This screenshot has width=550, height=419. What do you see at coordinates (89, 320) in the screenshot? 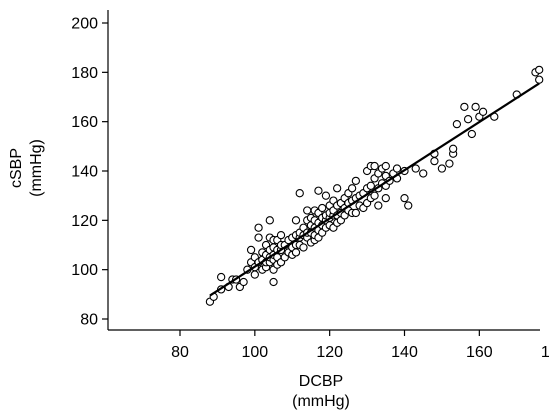
I see `y-tick-label: 80` at bounding box center [89, 320].